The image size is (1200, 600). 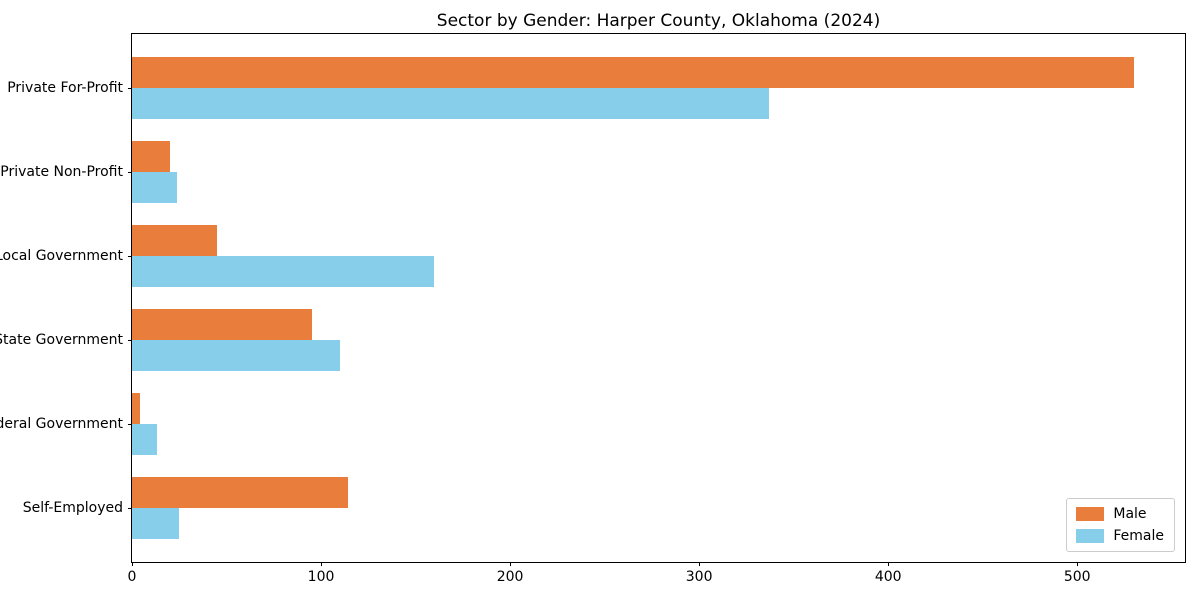 What do you see at coordinates (61, 256) in the screenshot?
I see `y-tick-label-local-government: Local Government` at bounding box center [61, 256].